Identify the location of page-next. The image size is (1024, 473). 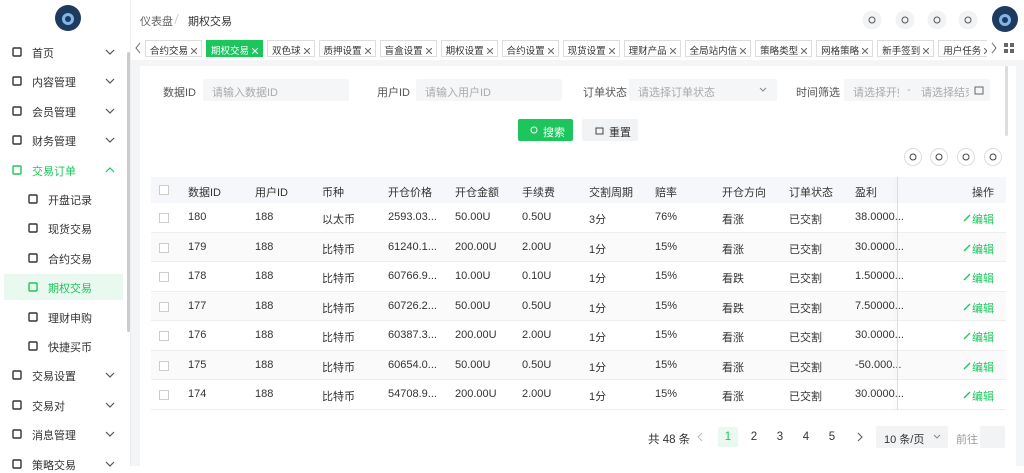
(859, 437).